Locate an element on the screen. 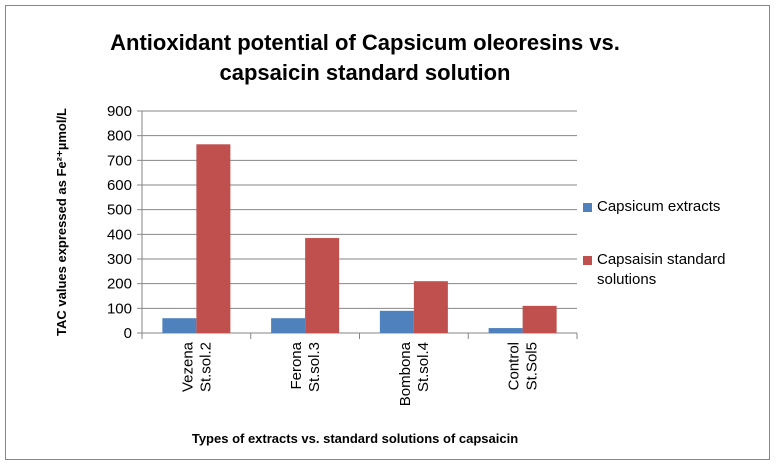 This screenshot has height=469, width=779. y-tick-label: 500 is located at coordinates (119, 210).